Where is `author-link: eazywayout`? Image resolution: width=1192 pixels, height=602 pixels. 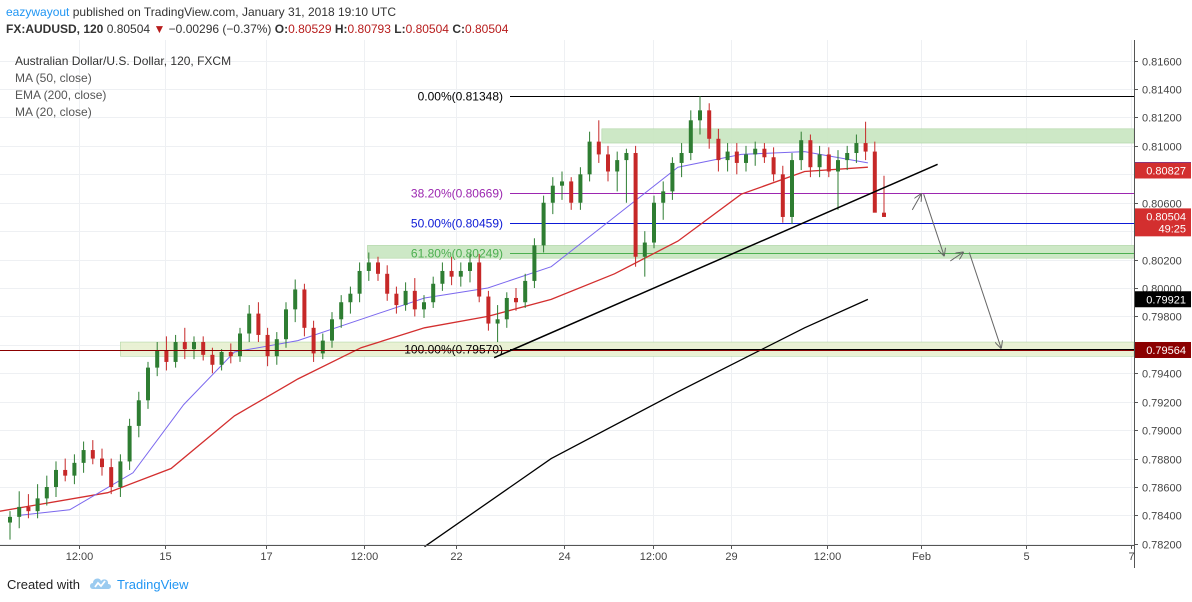
author-link: eazywayout is located at coordinates (38, 12).